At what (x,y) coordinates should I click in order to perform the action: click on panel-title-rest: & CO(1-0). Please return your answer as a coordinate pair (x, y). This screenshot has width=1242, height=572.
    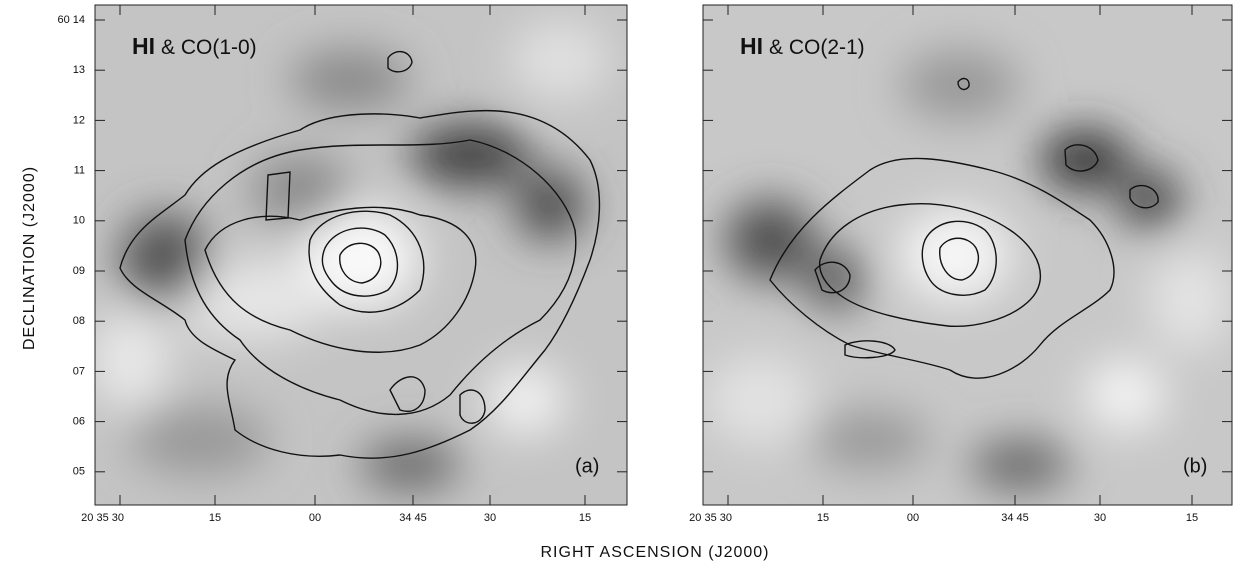
    Looking at the image, I should click on (209, 47).